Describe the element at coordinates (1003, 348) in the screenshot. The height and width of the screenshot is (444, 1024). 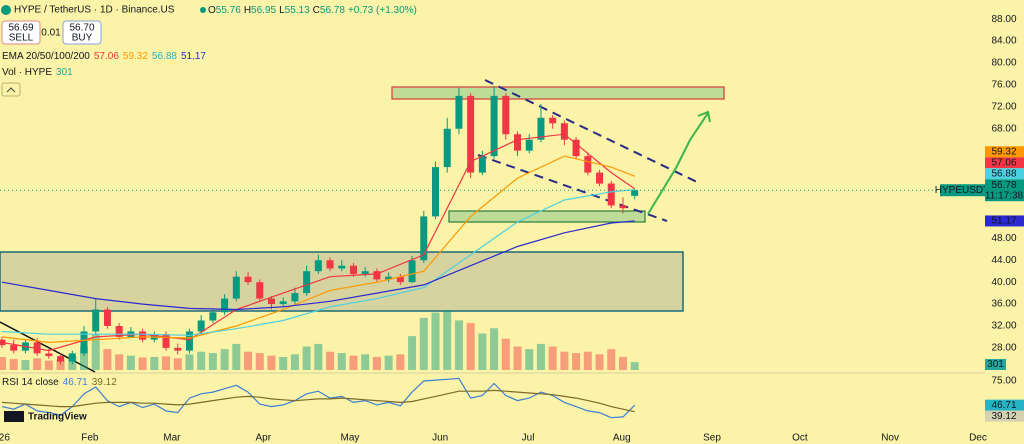
I see `y-tick-label: 28.00` at that location.